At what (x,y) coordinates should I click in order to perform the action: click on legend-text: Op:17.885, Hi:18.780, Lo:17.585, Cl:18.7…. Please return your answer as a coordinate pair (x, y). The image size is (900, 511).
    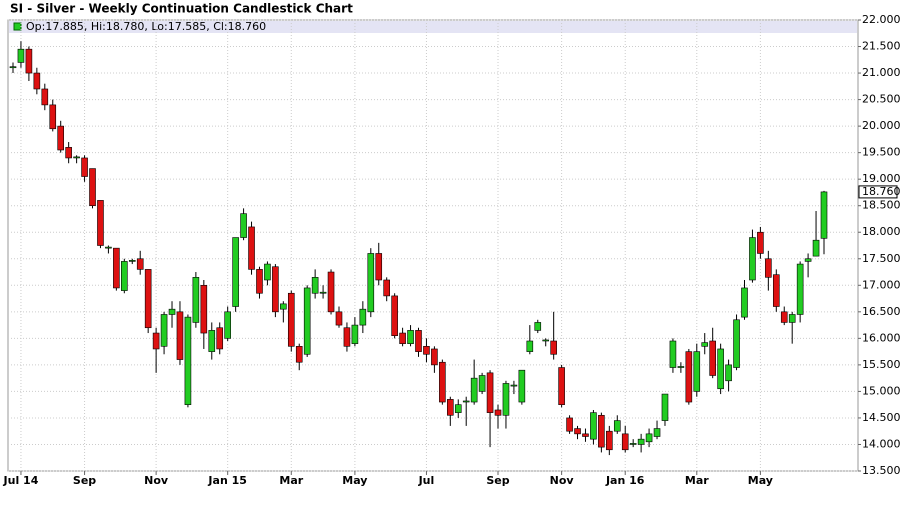
    Looking at the image, I should click on (146, 26).